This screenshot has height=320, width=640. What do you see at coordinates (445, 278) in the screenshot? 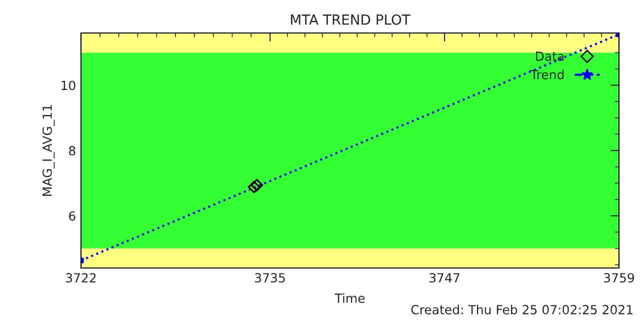
I see `x-tick-label: 3747` at bounding box center [445, 278].